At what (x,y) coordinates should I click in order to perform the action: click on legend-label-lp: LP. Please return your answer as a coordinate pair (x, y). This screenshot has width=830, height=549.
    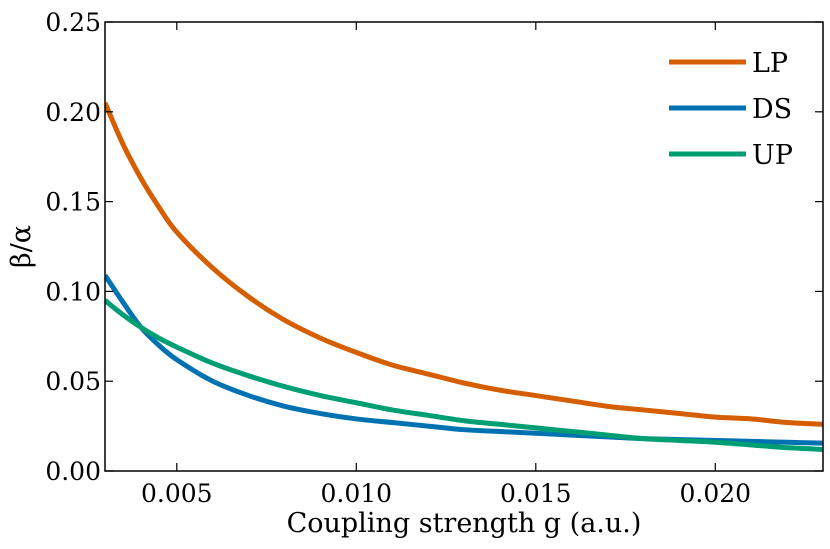
    Looking at the image, I should click on (770, 63).